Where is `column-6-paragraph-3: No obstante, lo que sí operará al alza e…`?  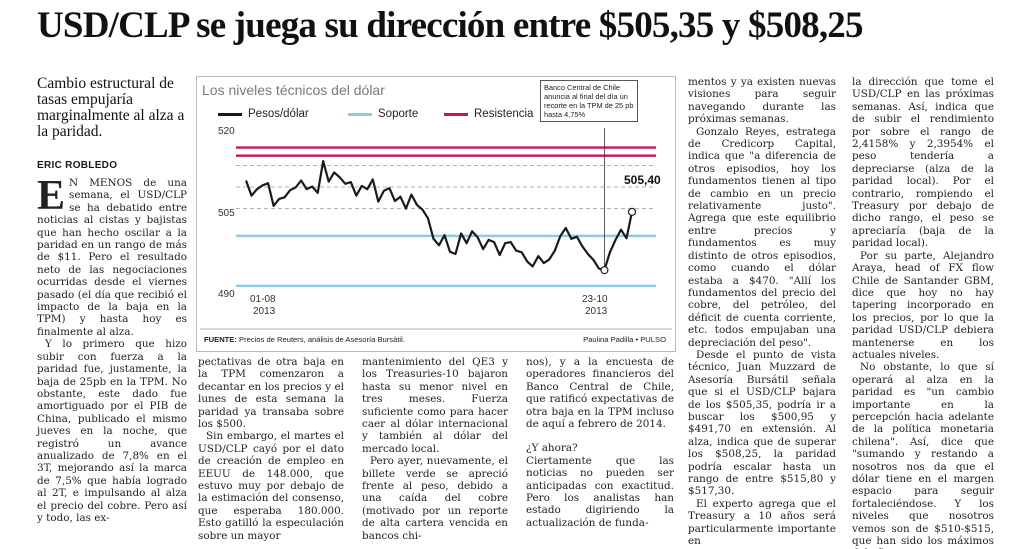
column-6-paragraph-3: No obstante, lo que sí operará al alza e… is located at coordinates (923, 455).